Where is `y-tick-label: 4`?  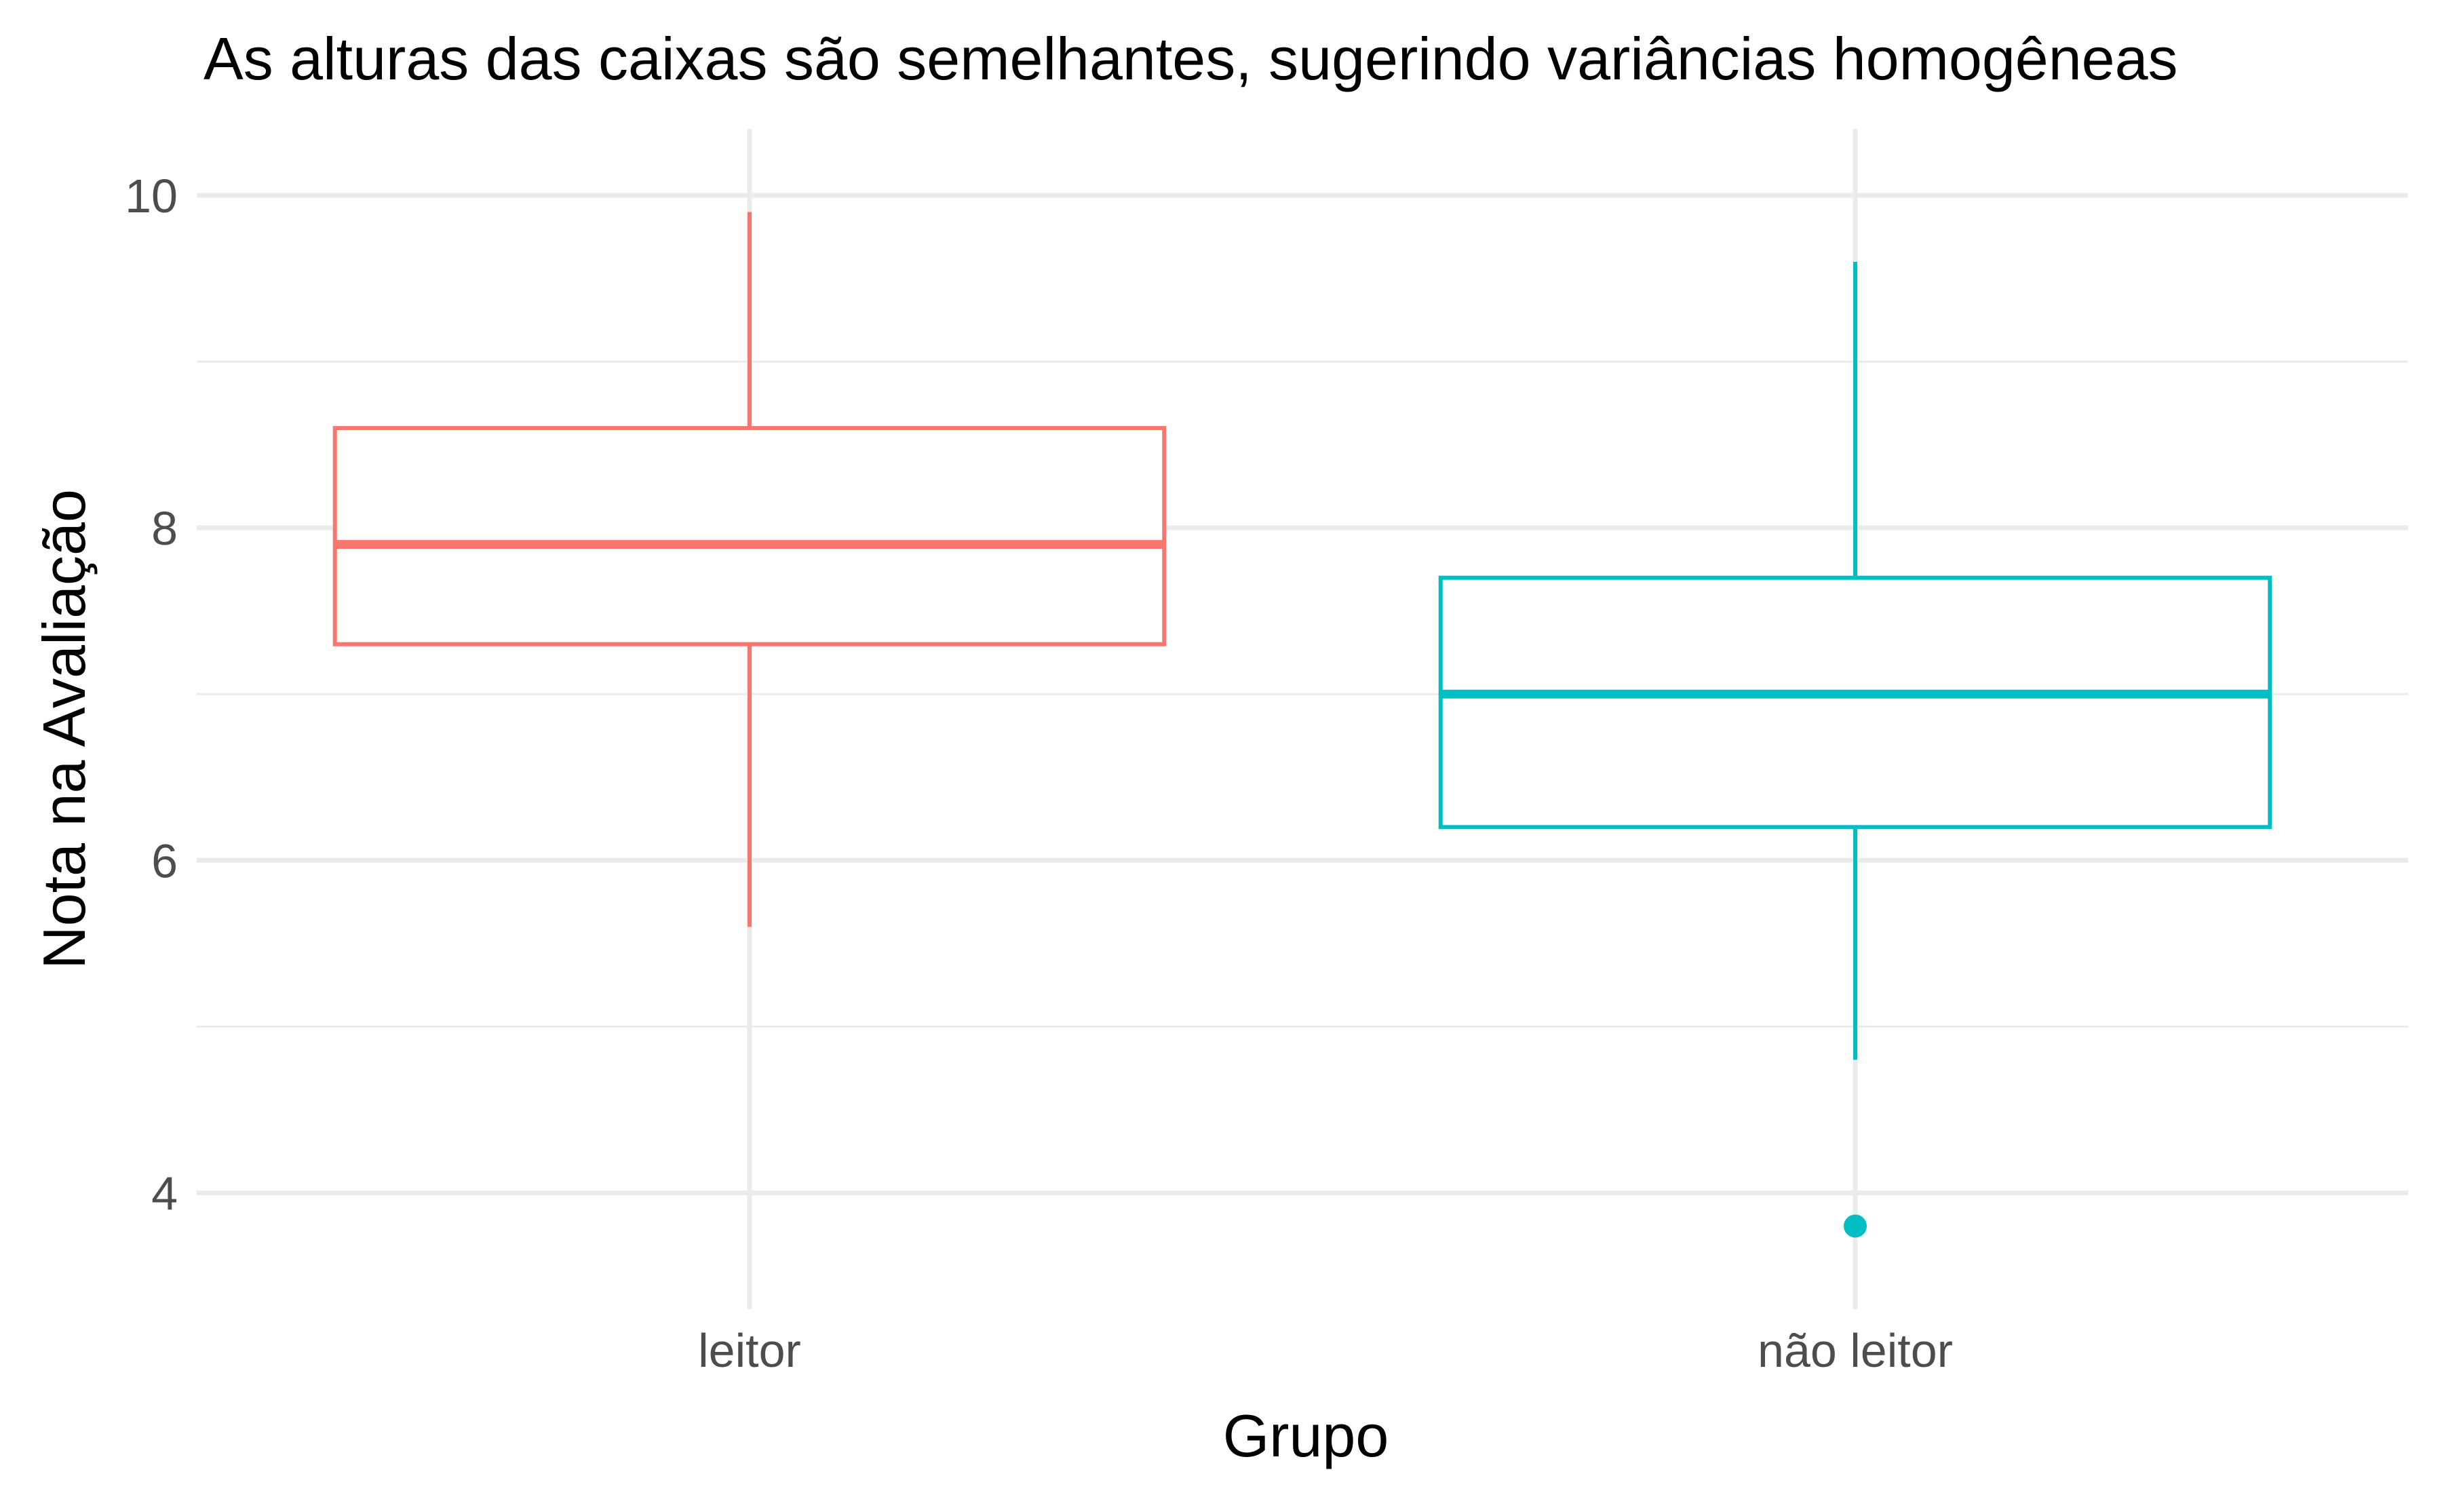
y-tick-label: 4 is located at coordinates (164, 1194).